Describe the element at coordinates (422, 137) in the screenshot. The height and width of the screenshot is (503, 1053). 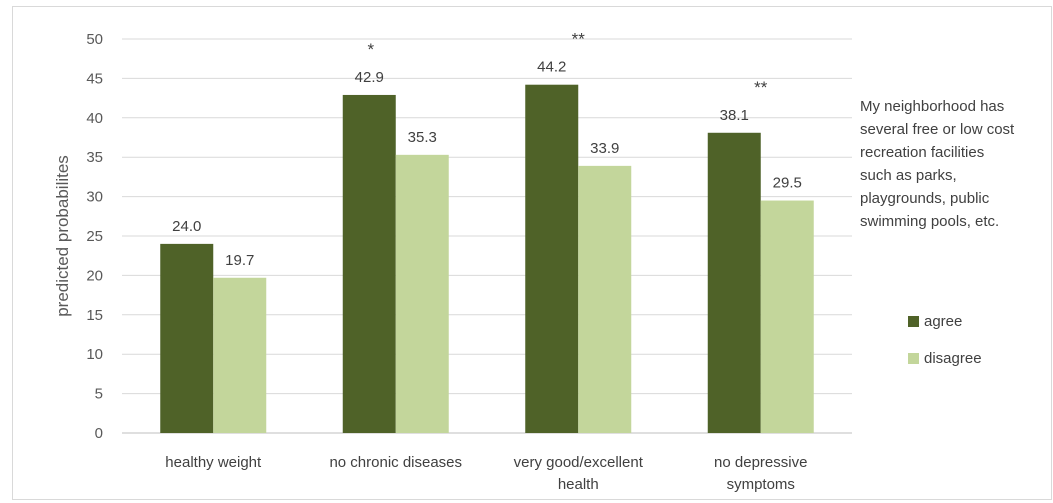
I see `data-label: 35.3` at that location.